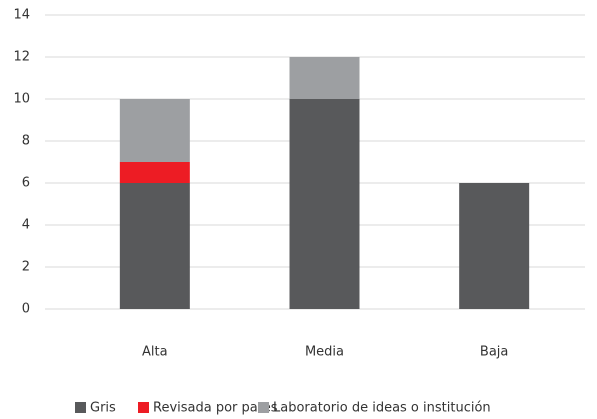  Describe the element at coordinates (26, 309) in the screenshot. I see `y-tick-label: 0` at that location.